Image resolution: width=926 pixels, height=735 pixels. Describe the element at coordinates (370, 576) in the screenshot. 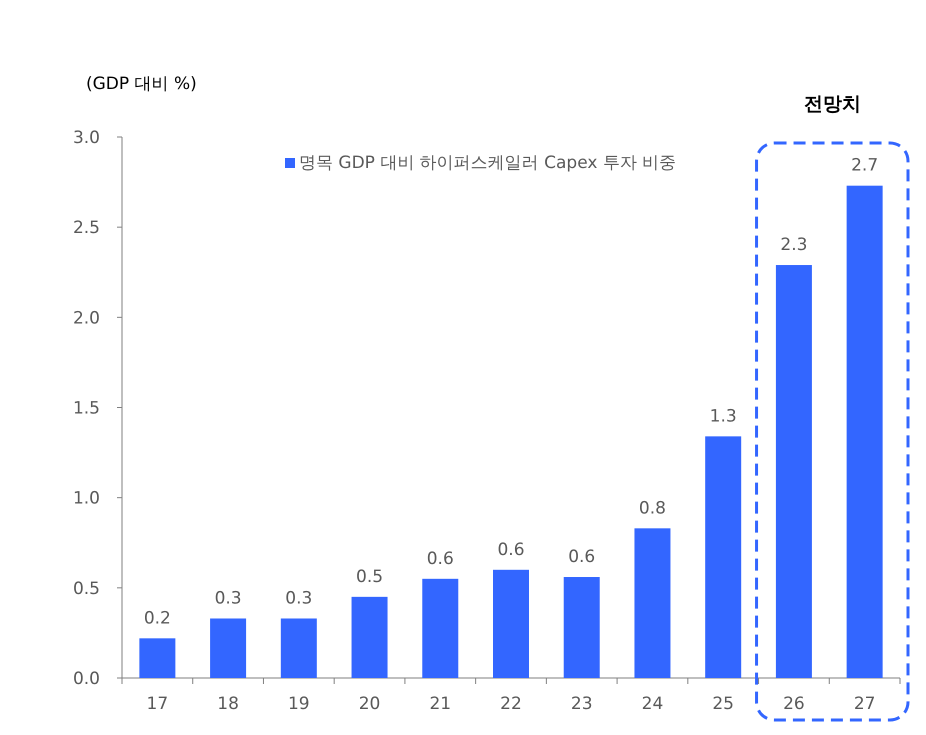

I see `data-label: 0.5` at that location.